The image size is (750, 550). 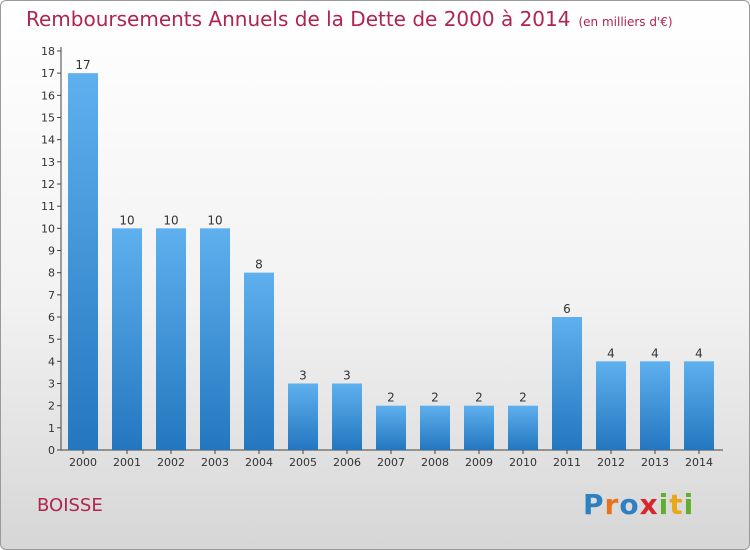 I want to click on bar-2012, so click(x=611, y=405).